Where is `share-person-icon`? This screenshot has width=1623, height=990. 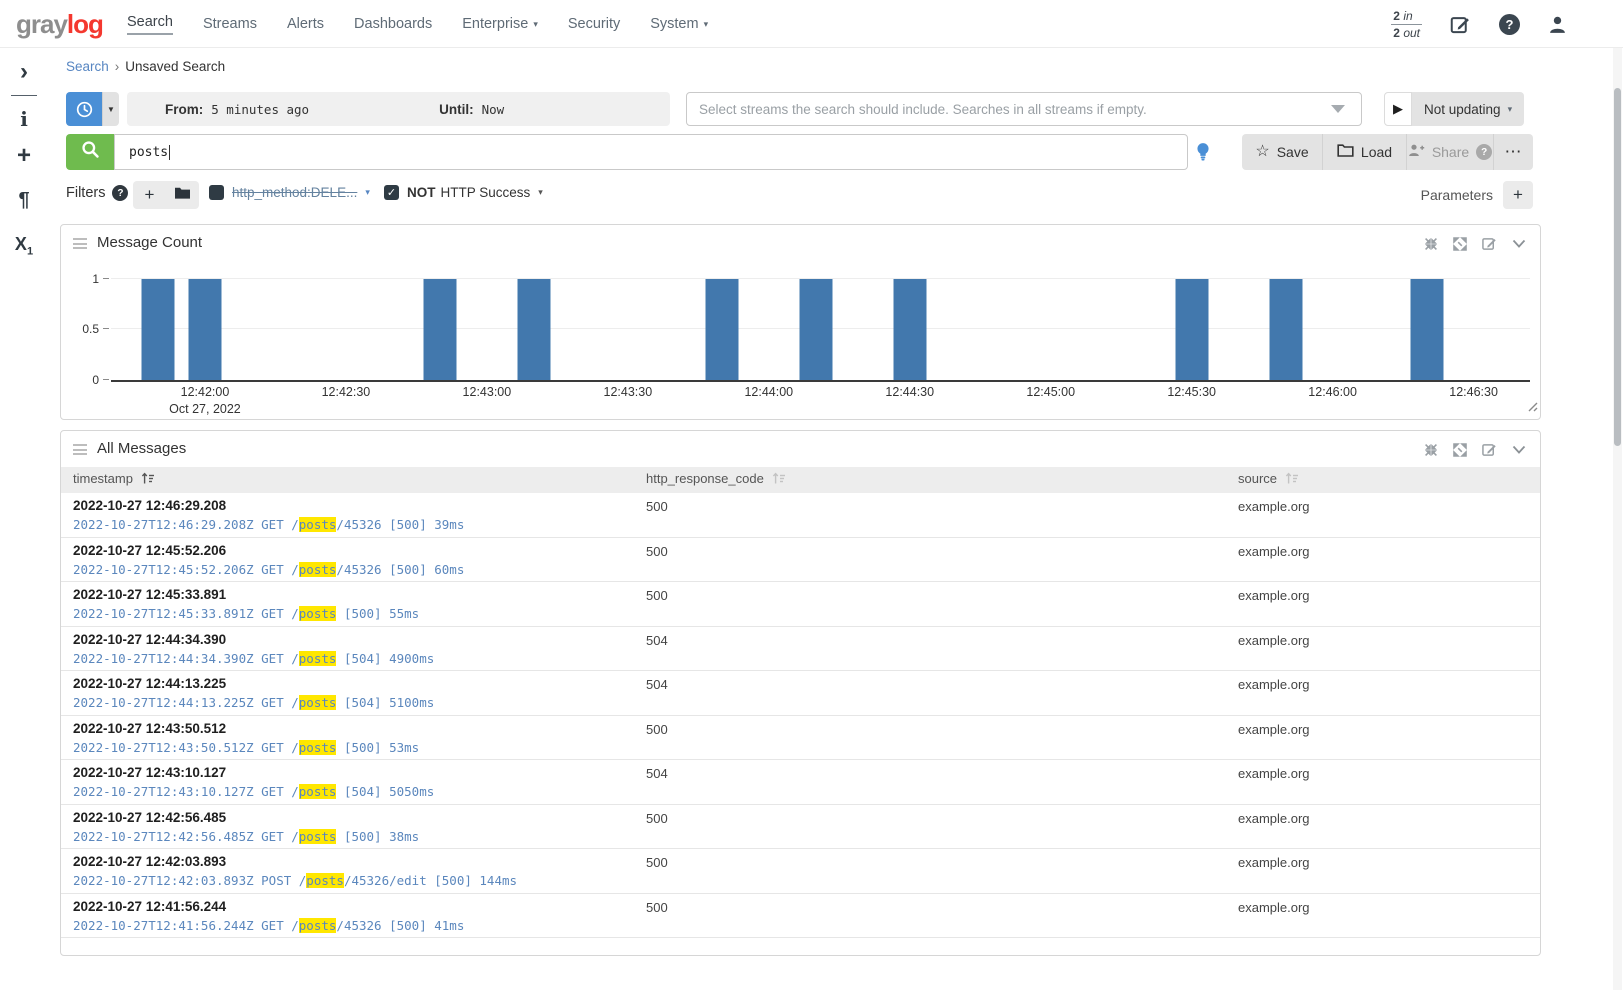 share-person-icon is located at coordinates (1416, 152).